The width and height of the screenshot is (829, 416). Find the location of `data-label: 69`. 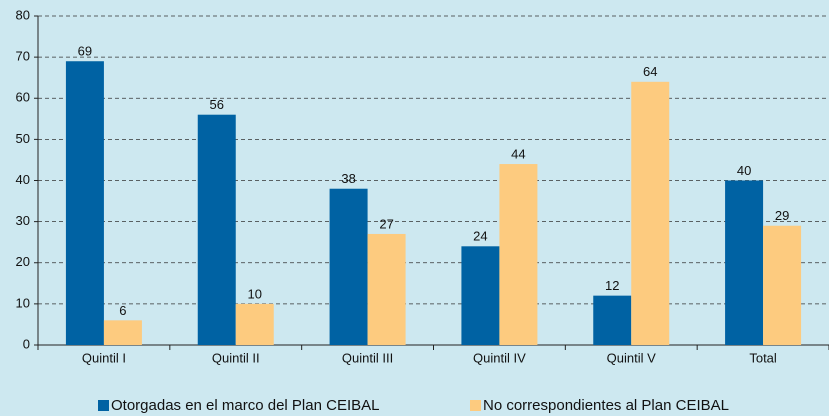

data-label: 69 is located at coordinates (85, 51).